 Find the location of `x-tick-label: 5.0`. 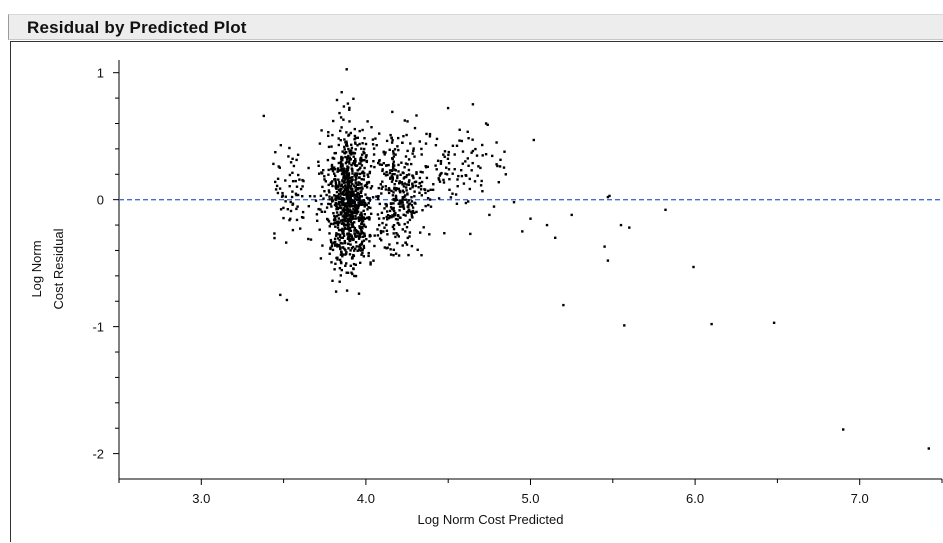

x-tick-label: 5.0 is located at coordinates (530, 498).